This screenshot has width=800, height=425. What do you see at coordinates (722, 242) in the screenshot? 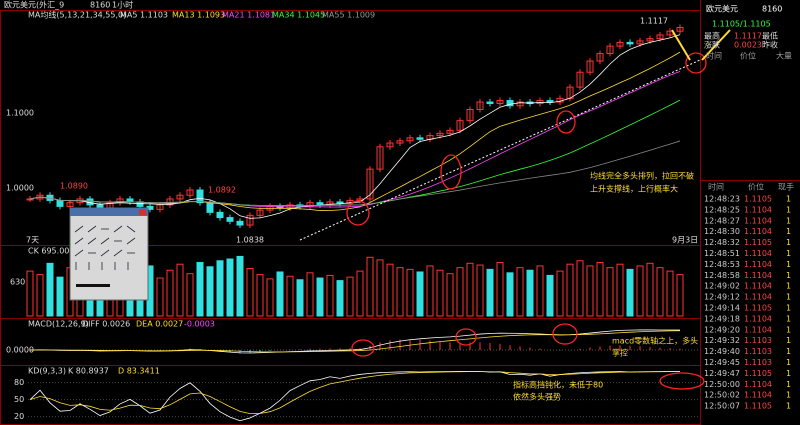
I see `trade-time: 12:48:32` at bounding box center [722, 242].